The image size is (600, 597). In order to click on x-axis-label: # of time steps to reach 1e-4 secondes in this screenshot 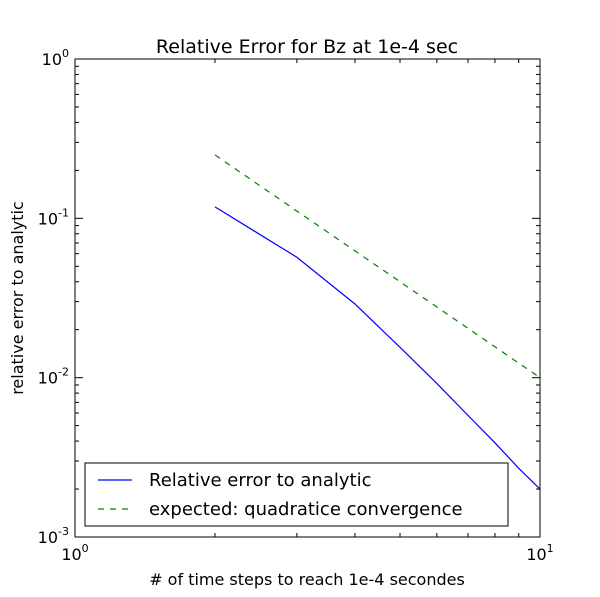, I will do `click(307, 579)`.